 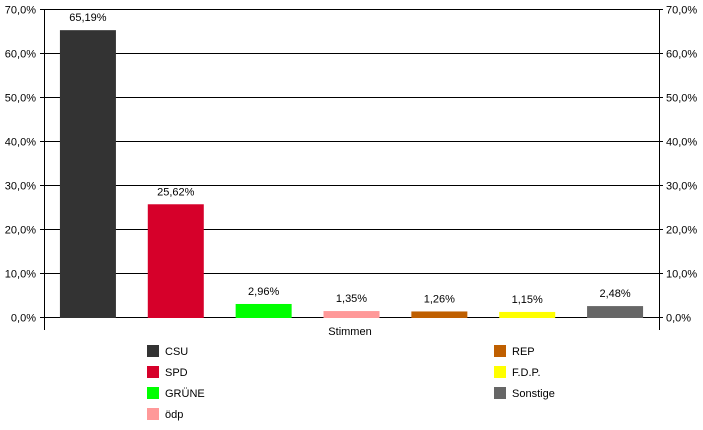 I want to click on y-tick-label-left: 30,0%, so click(x=20, y=187).